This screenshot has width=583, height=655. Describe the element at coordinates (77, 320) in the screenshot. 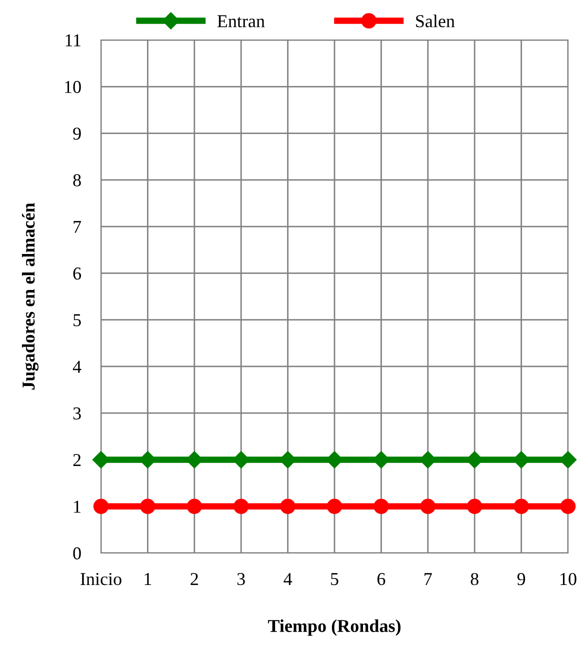

I see `y-tick-label: 5` at that location.